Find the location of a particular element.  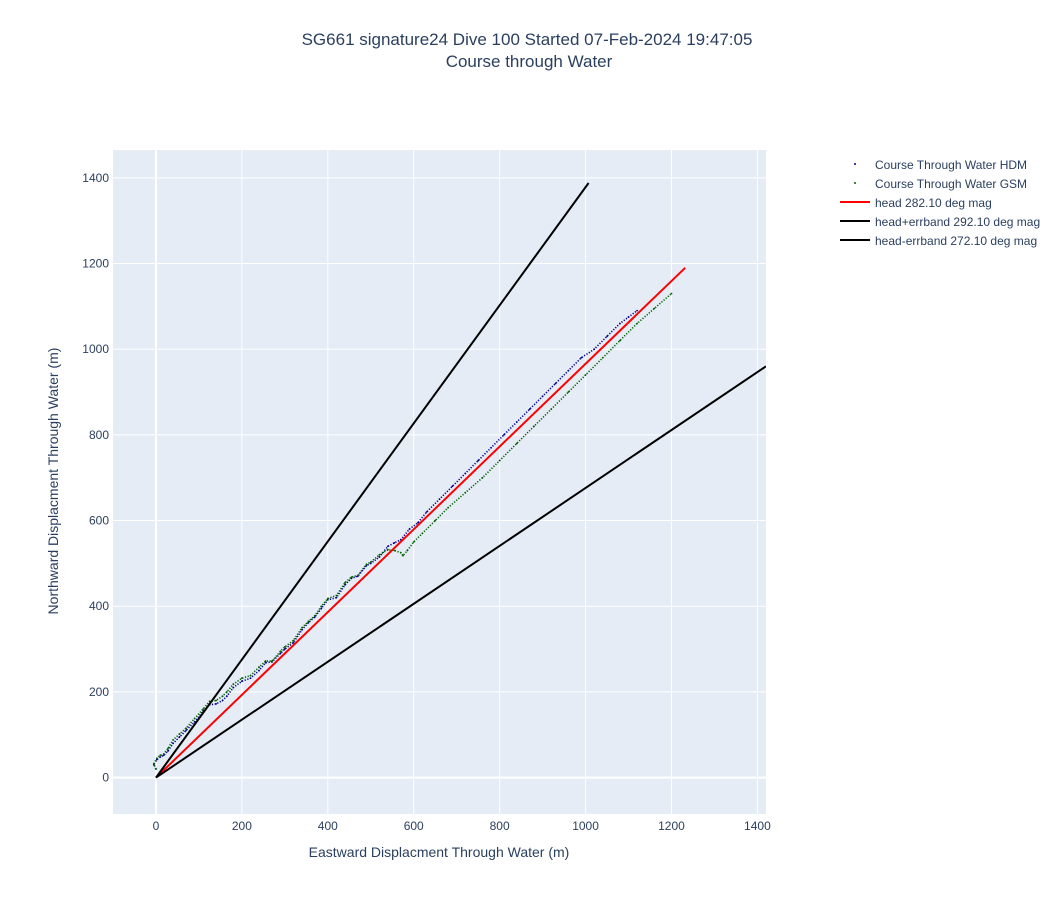

y-tick-label: 1400 is located at coordinates (95, 178).